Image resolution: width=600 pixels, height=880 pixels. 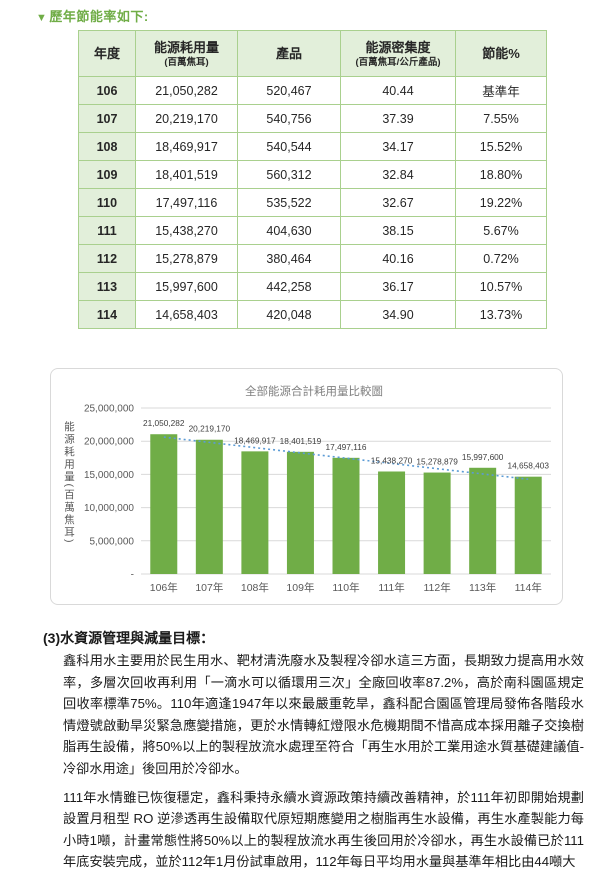 I want to click on table-row: 112 15,278,879 380,464 40.16 0.72%, so click(x=312, y=258).